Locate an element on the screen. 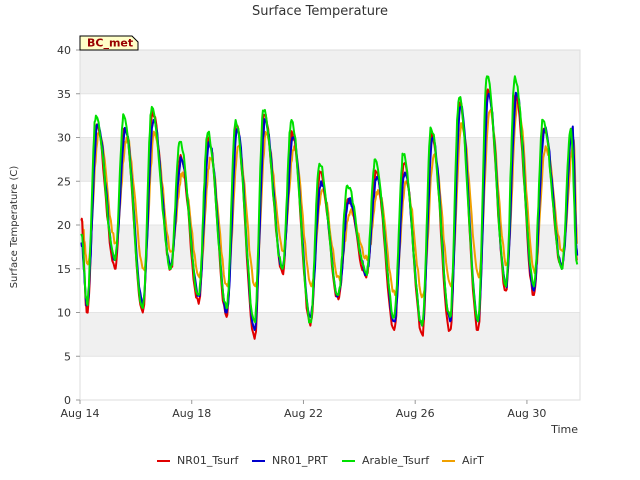 This screenshot has height=480, width=640. y-tick-label: 35 is located at coordinates (64, 94).